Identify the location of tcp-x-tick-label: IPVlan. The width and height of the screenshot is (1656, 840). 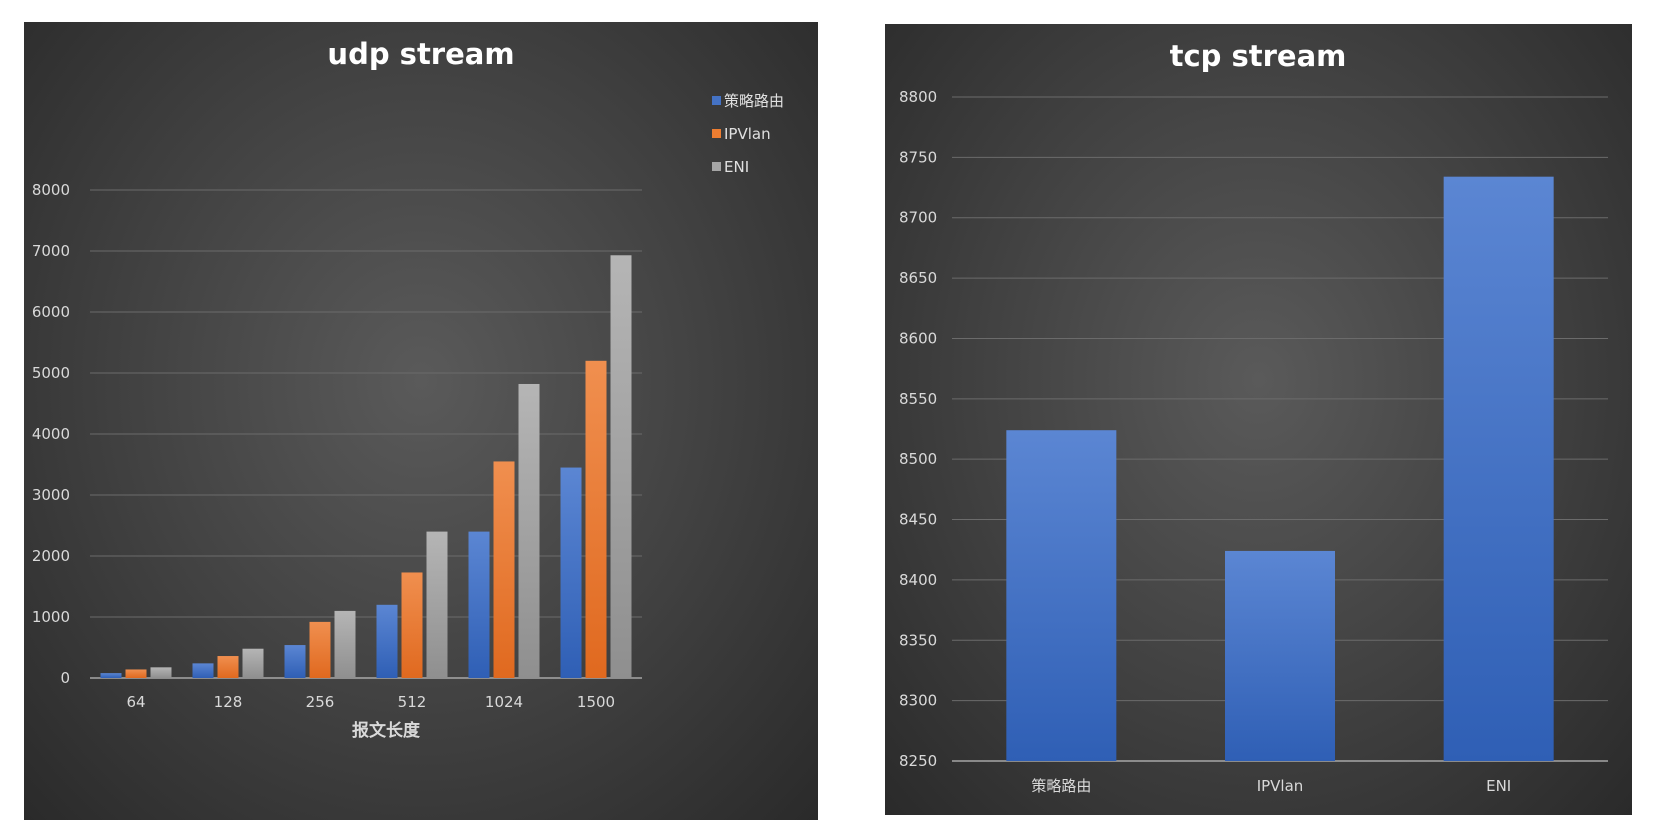
(1280, 786).